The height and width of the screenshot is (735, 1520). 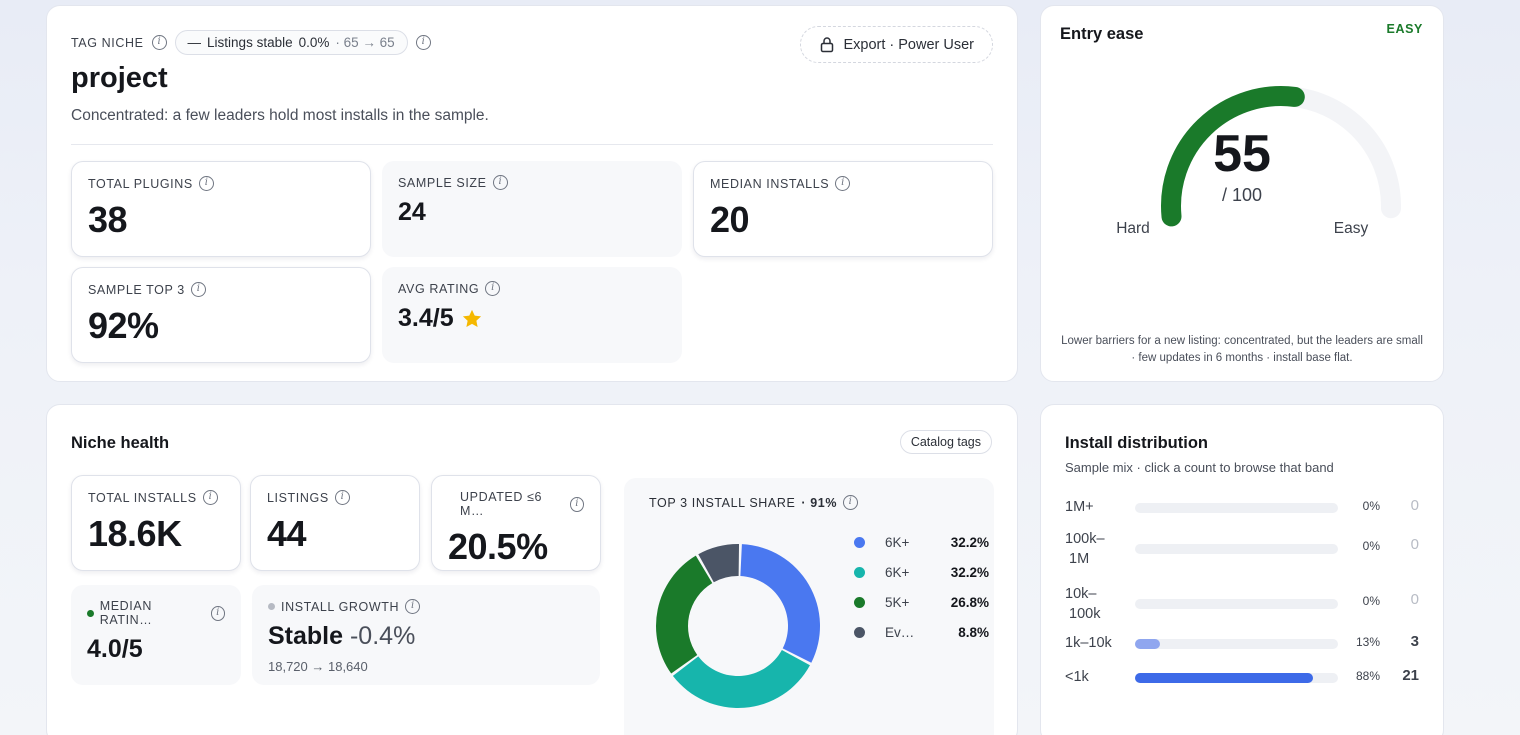 I want to click on stat-total-plugins: TOTAL PLUGINS i 38, so click(x=221, y=209).